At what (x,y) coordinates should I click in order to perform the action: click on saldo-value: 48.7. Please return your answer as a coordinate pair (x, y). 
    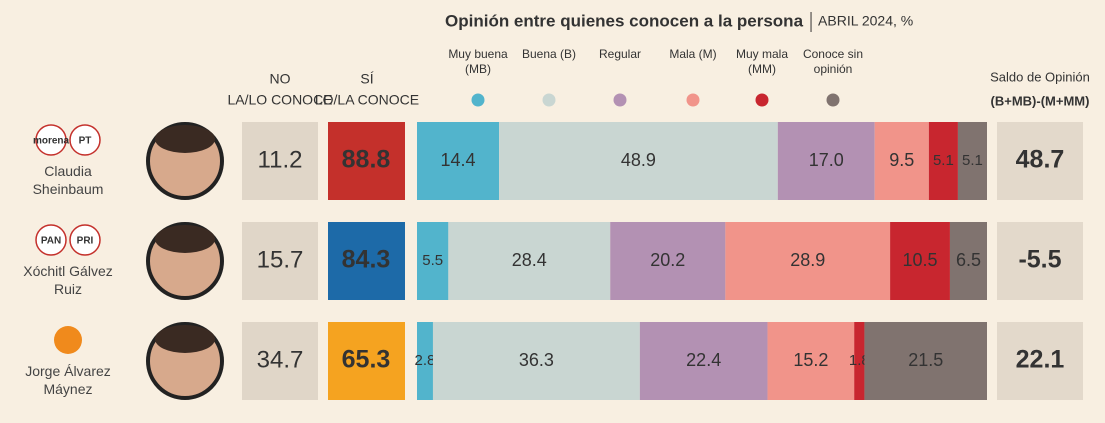
    Looking at the image, I should click on (1040, 160).